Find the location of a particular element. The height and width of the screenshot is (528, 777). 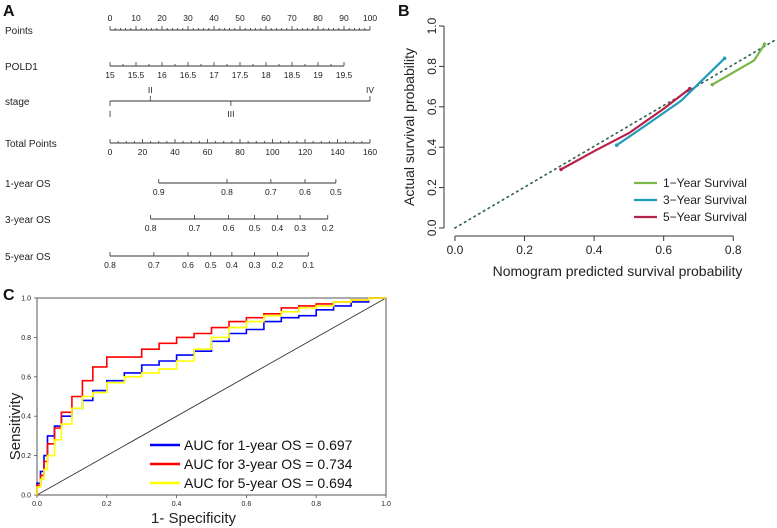

pold1-tick-label: 19 is located at coordinates (318, 75).